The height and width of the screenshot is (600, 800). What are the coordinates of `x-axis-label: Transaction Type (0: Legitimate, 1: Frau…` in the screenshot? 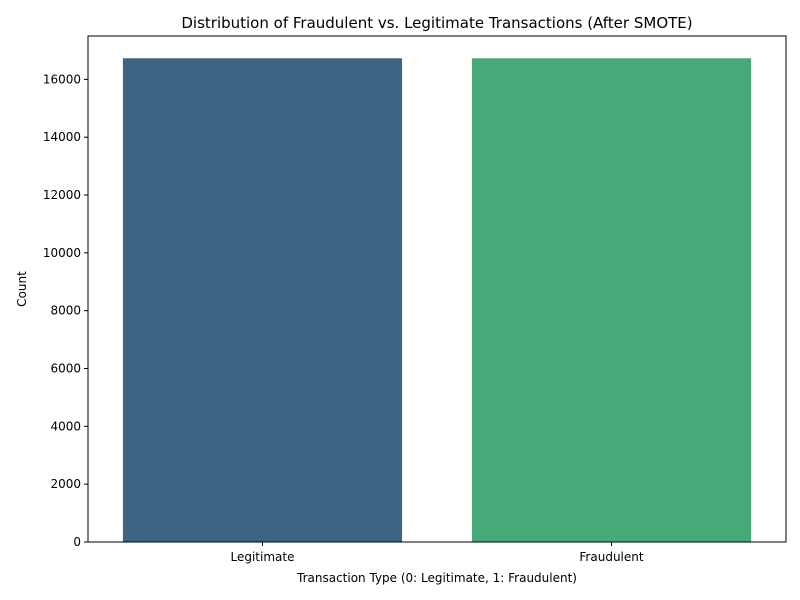 It's located at (436, 578).